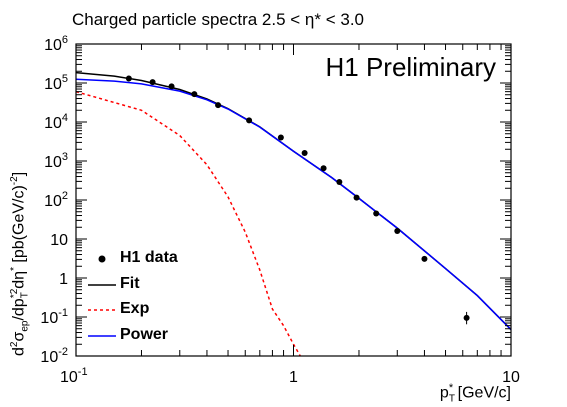  I want to click on y-tick-label: 10⁵, so click(56, 83).